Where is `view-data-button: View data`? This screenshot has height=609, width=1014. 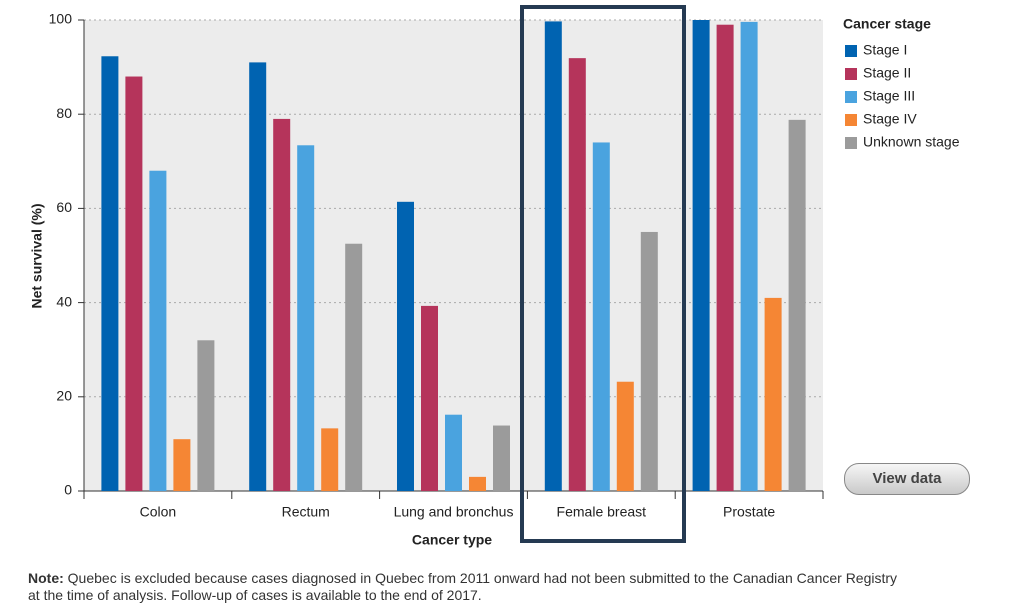
view-data-button: View data is located at coordinates (907, 479).